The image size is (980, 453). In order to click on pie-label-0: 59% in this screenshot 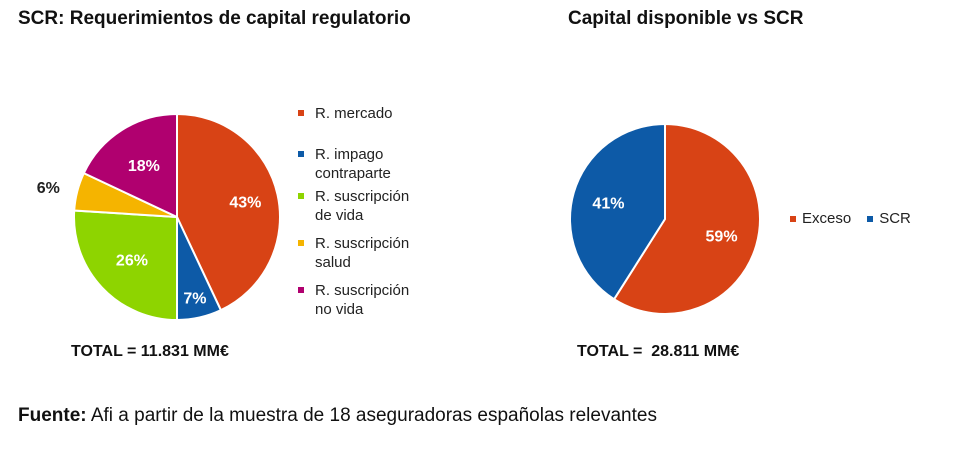, I will do `click(722, 236)`.